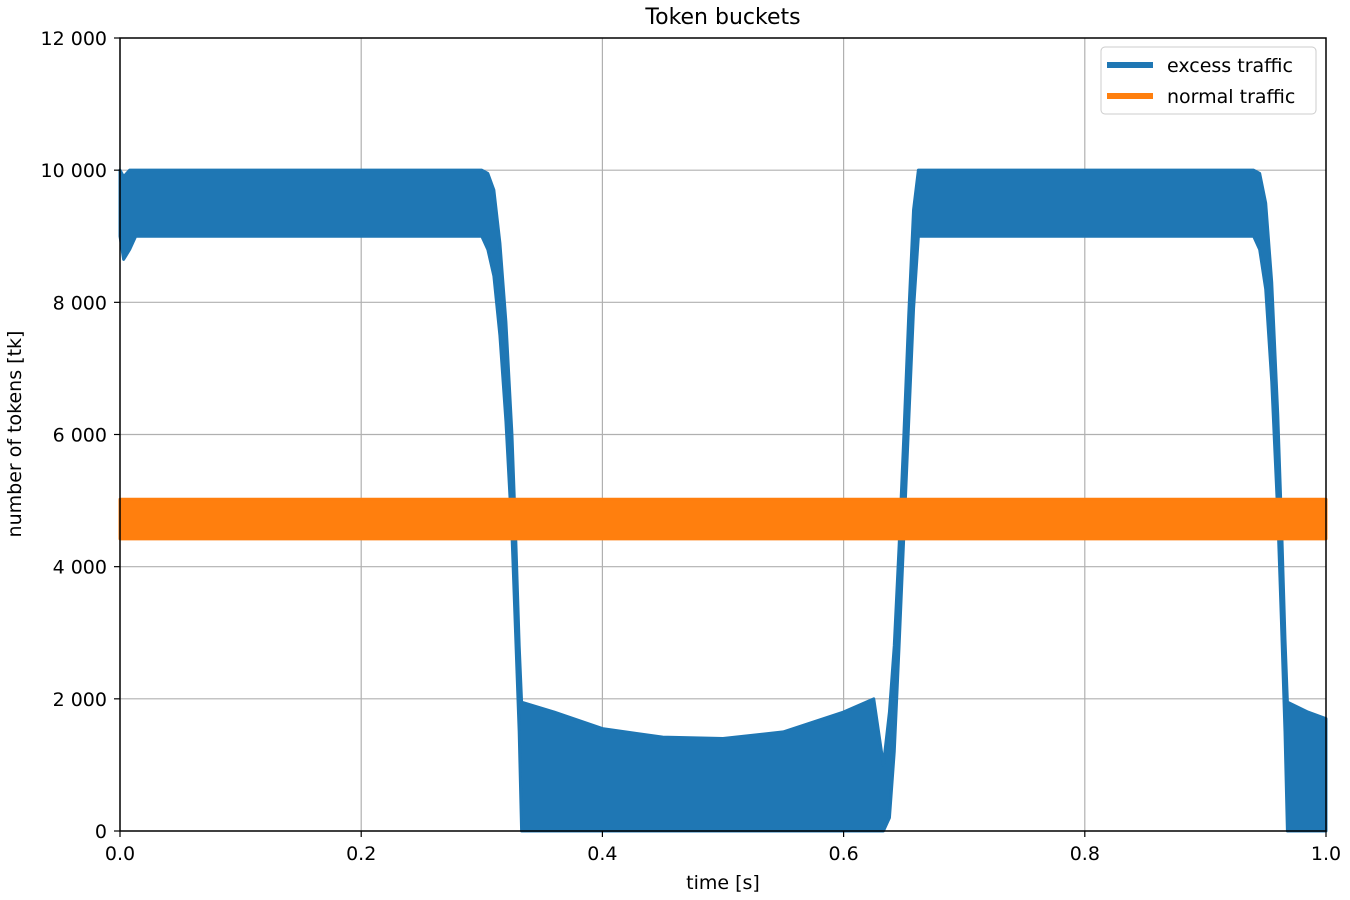  What do you see at coordinates (120, 854) in the screenshot?
I see `x-tick-label: 0.0` at bounding box center [120, 854].